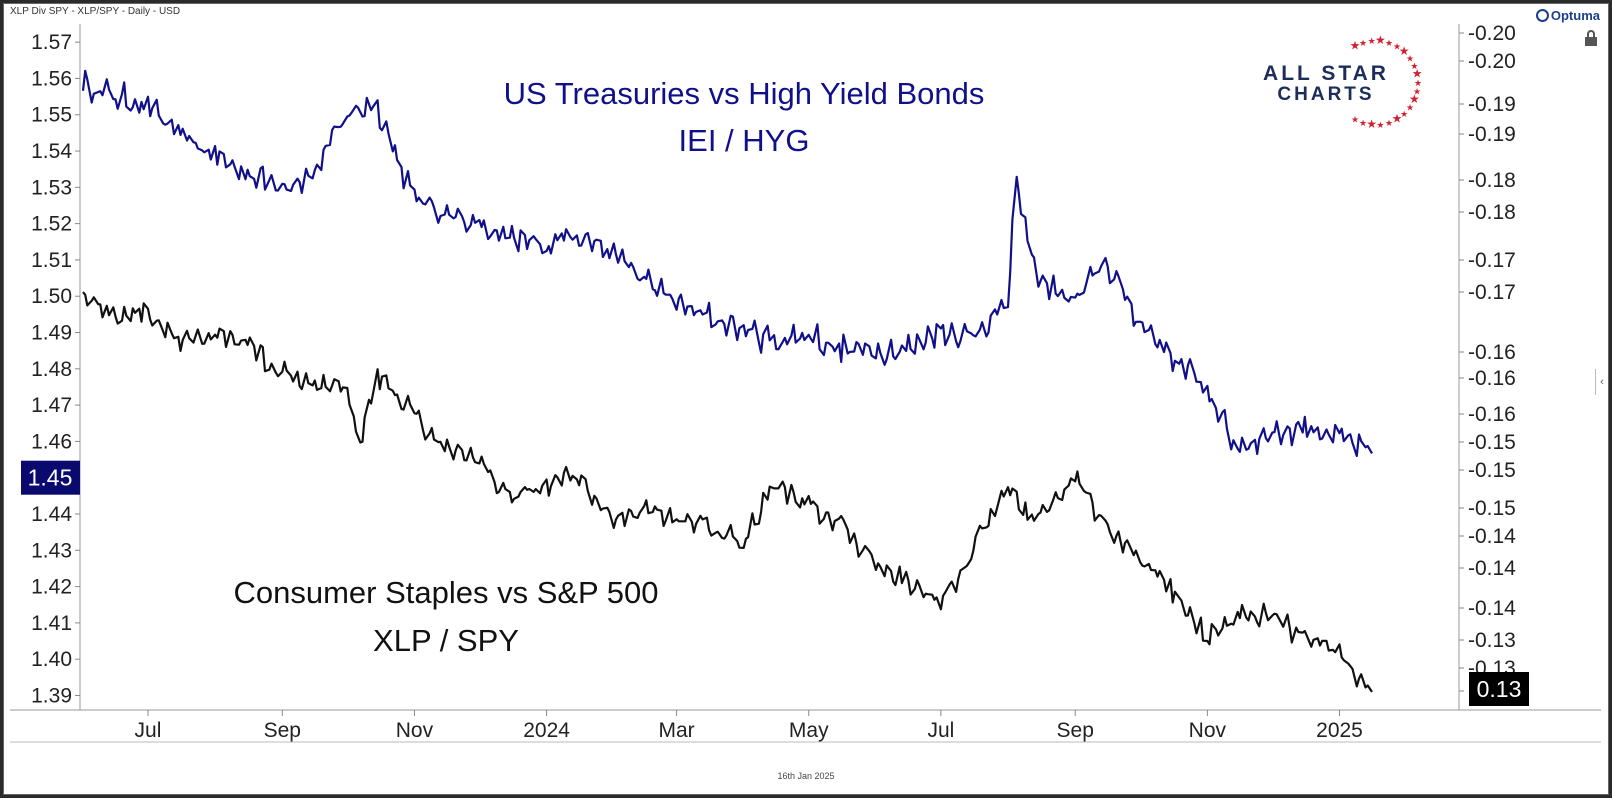  Describe the element at coordinates (51, 695) in the screenshot. I see `left-tick-label: 1.39` at that location.